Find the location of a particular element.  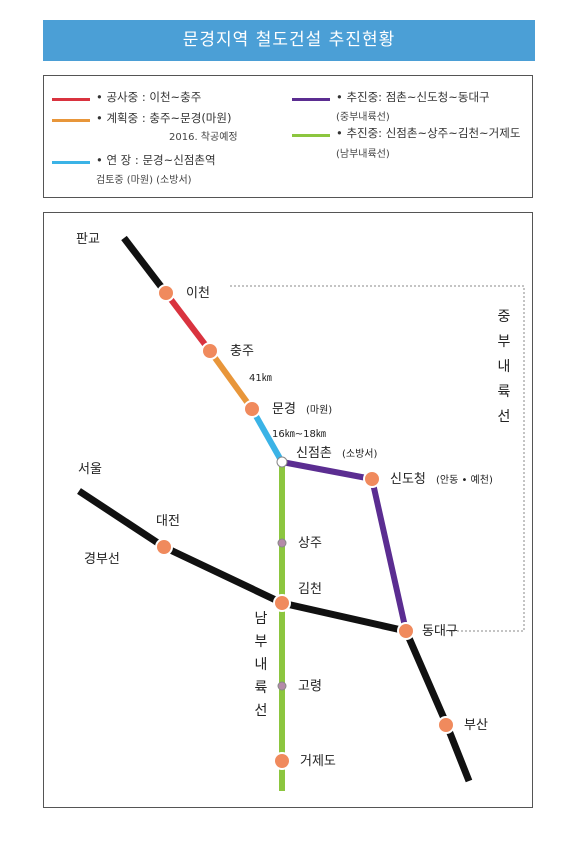

line-icheon-chungju is located at coordinates (188, 322).